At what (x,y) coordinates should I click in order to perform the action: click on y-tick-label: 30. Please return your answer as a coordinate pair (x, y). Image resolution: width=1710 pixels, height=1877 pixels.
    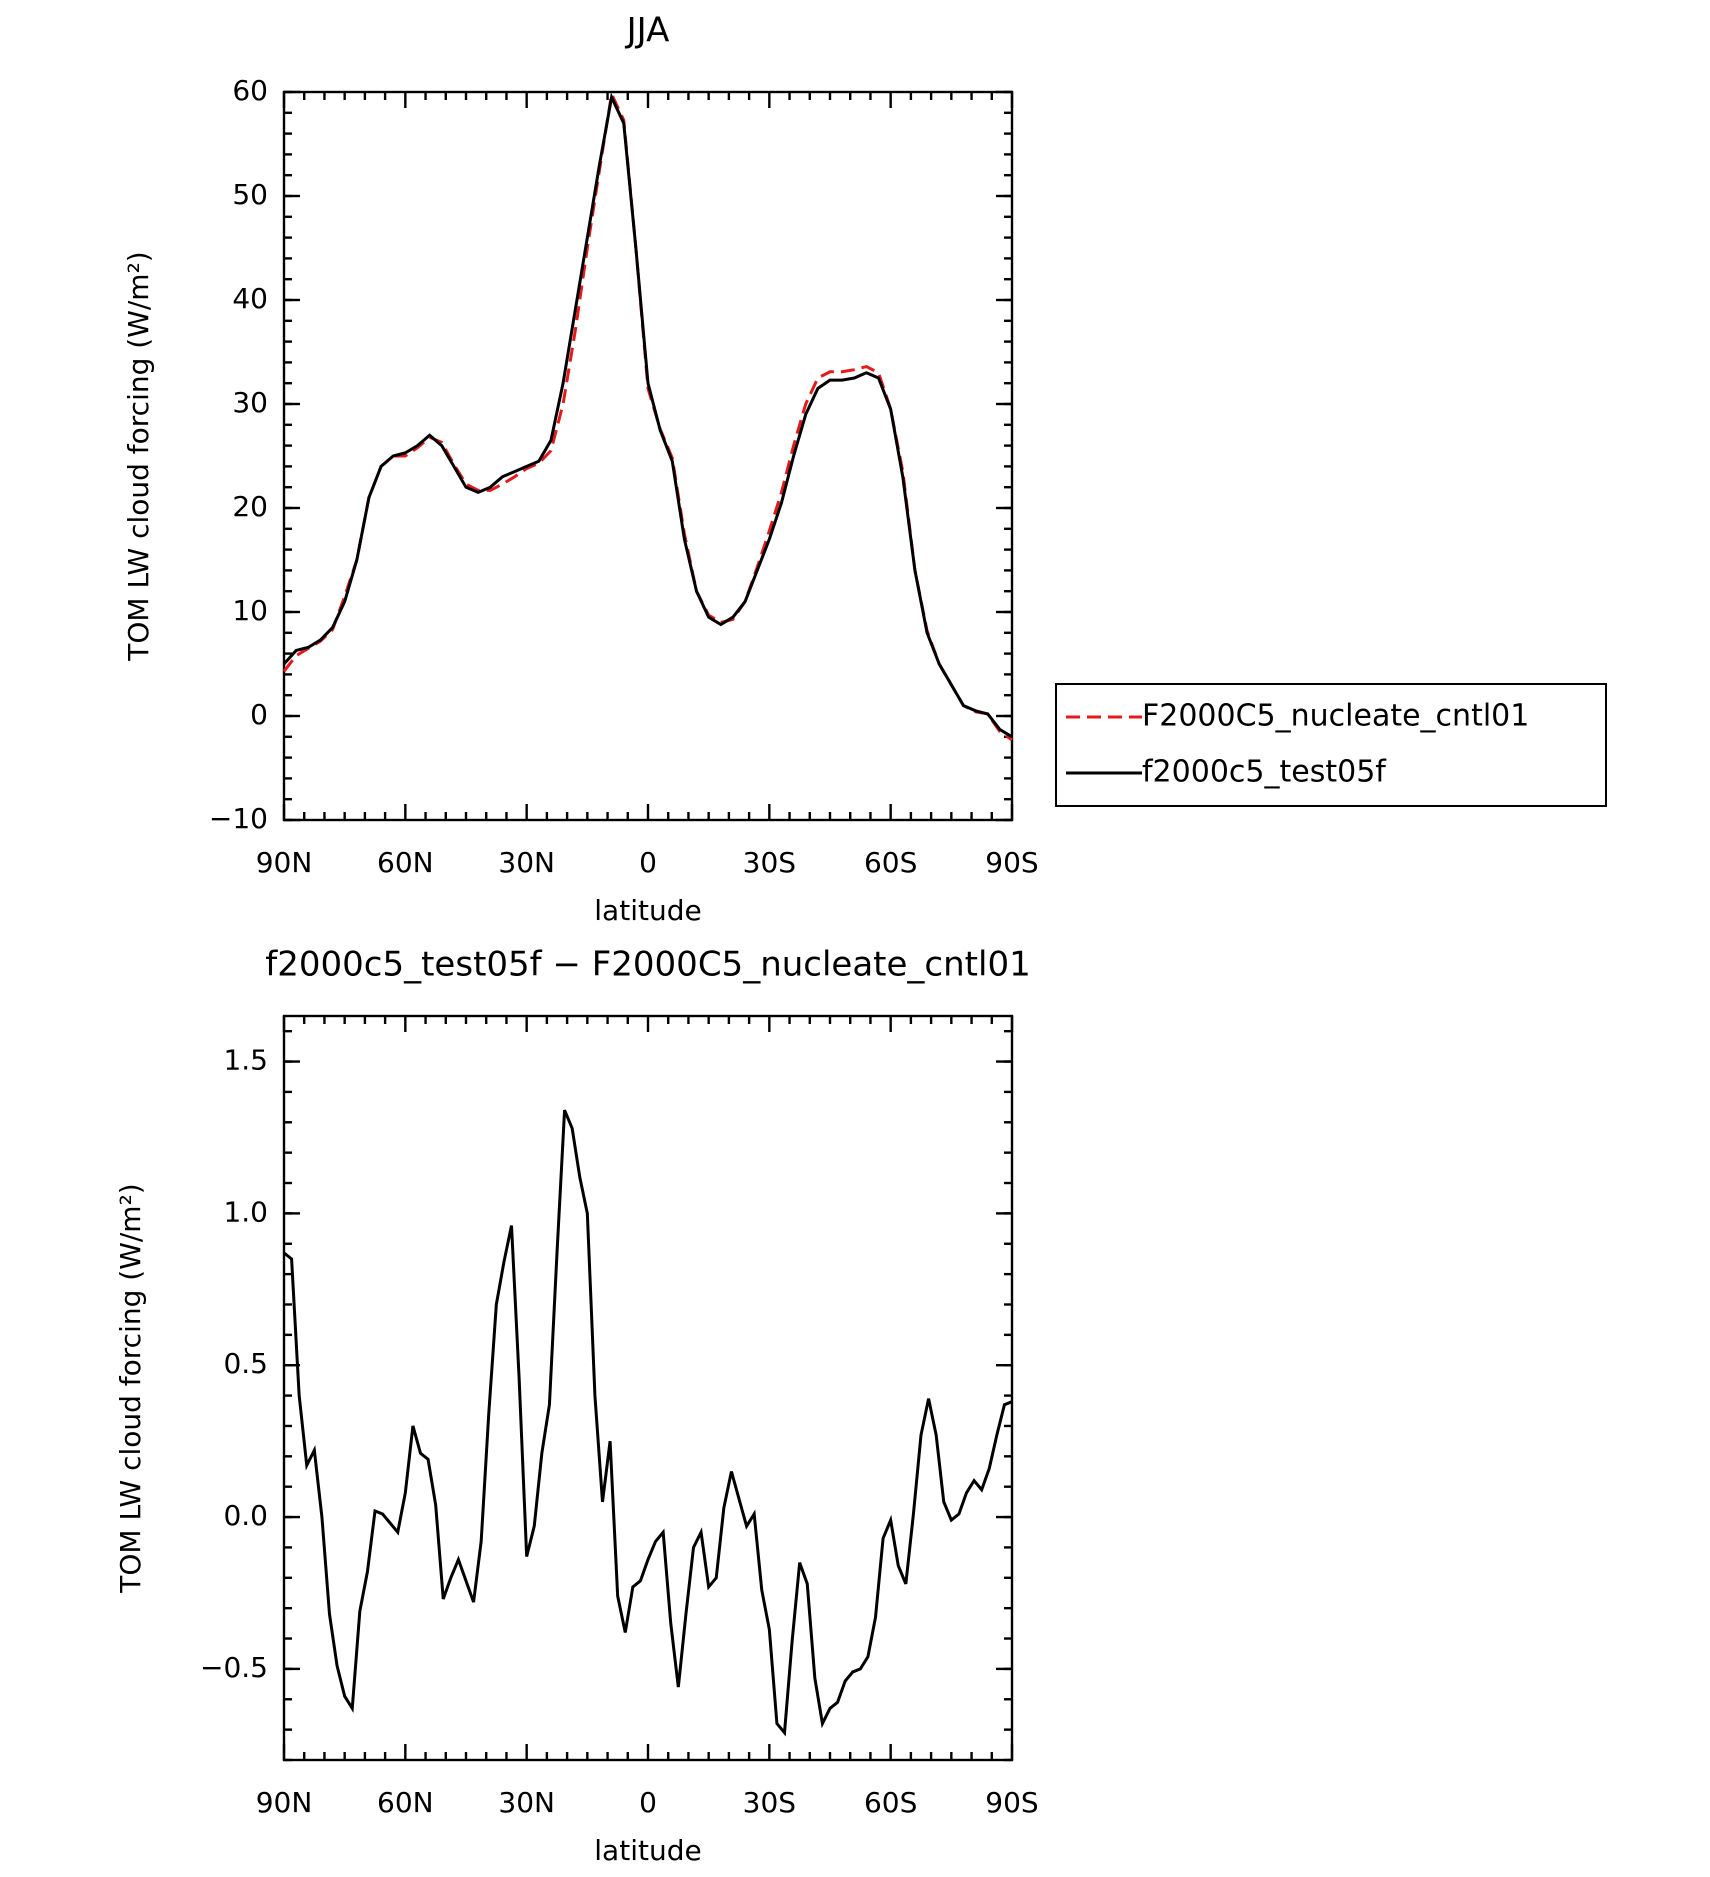
    Looking at the image, I should click on (250, 402).